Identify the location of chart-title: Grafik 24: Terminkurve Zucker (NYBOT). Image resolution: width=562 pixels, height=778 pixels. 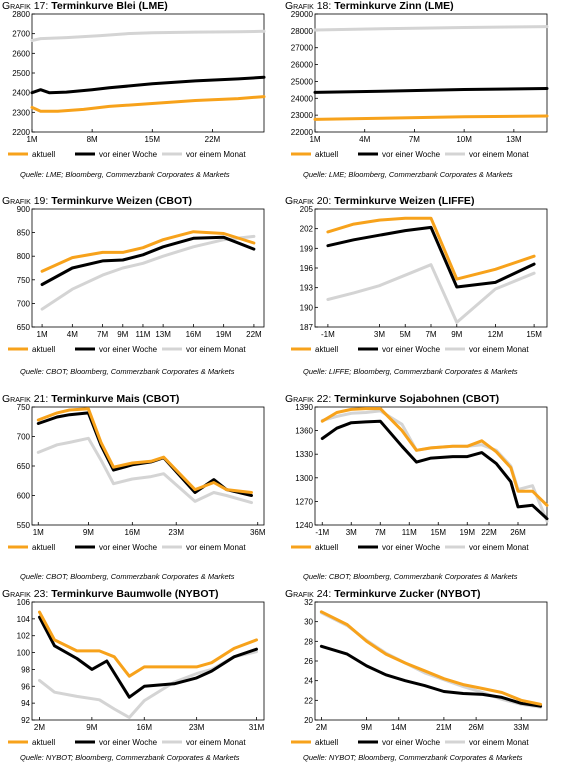
(383, 594).